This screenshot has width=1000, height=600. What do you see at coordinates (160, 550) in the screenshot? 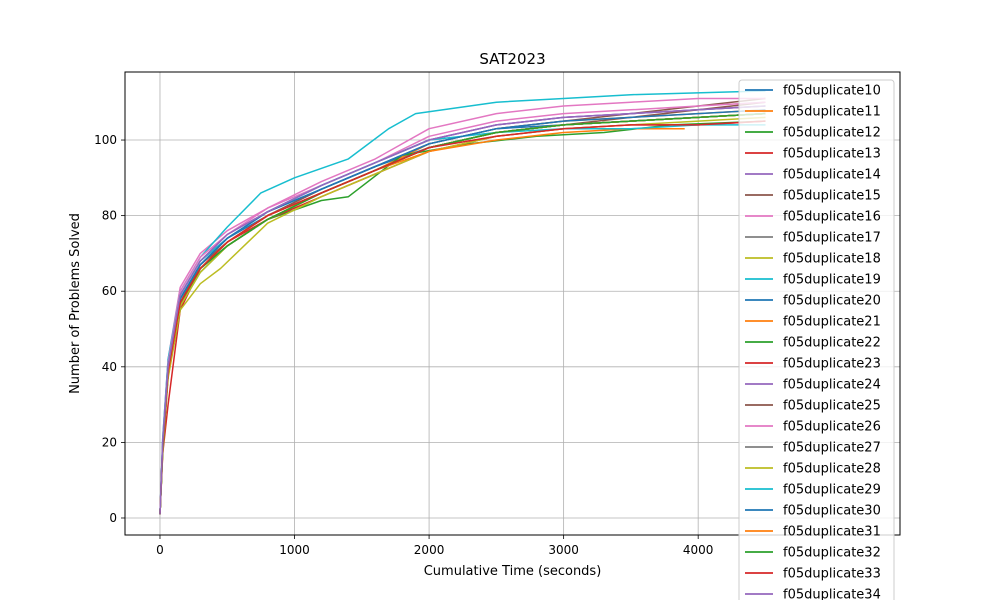
I see `x-tick-label: 0` at bounding box center [160, 550].